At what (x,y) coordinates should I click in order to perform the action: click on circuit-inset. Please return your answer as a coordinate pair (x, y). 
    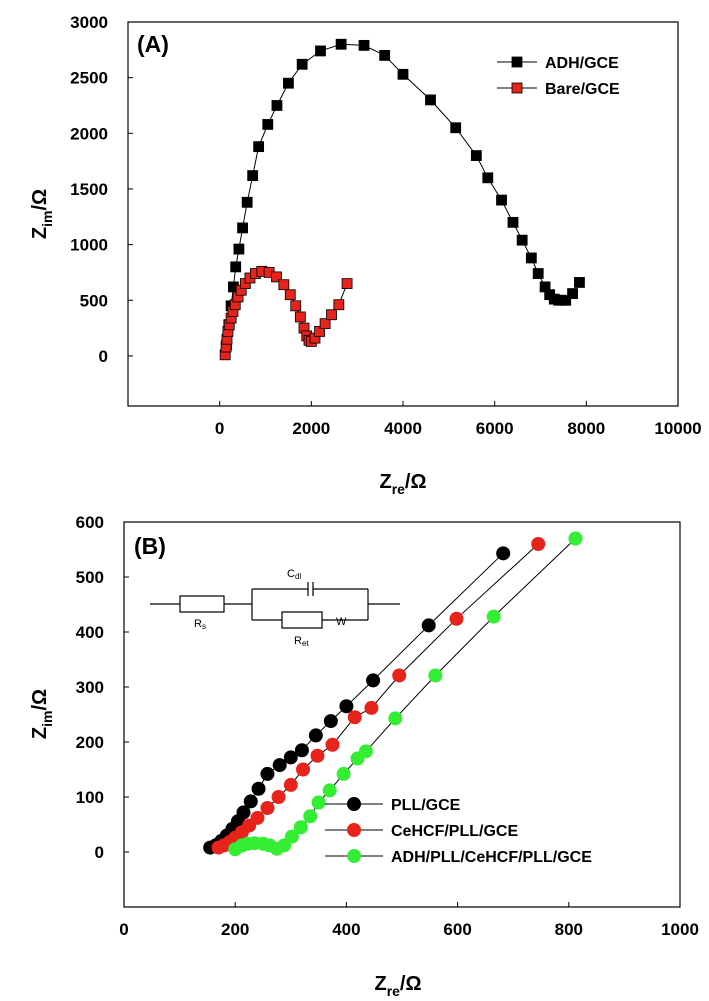
    Looking at the image, I should click on (275, 605).